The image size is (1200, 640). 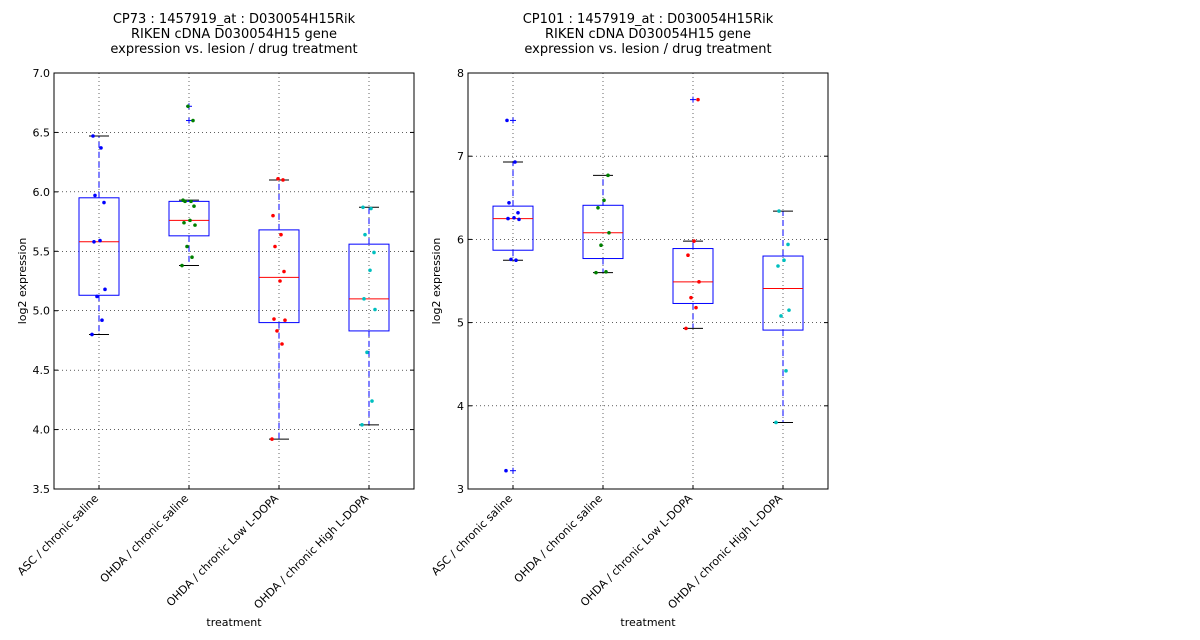 What do you see at coordinates (460, 239) in the screenshot?
I see `panel2-y-tick-label: 6` at bounding box center [460, 239].